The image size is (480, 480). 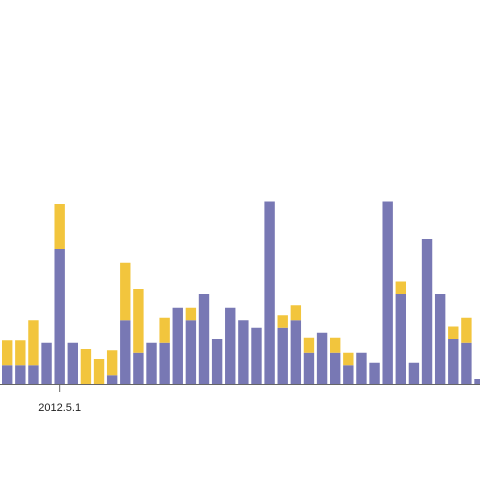 What do you see at coordinates (59, 399) in the screenshot?
I see `x-ticks-group: 2012.5.12012.6` at bounding box center [59, 399].